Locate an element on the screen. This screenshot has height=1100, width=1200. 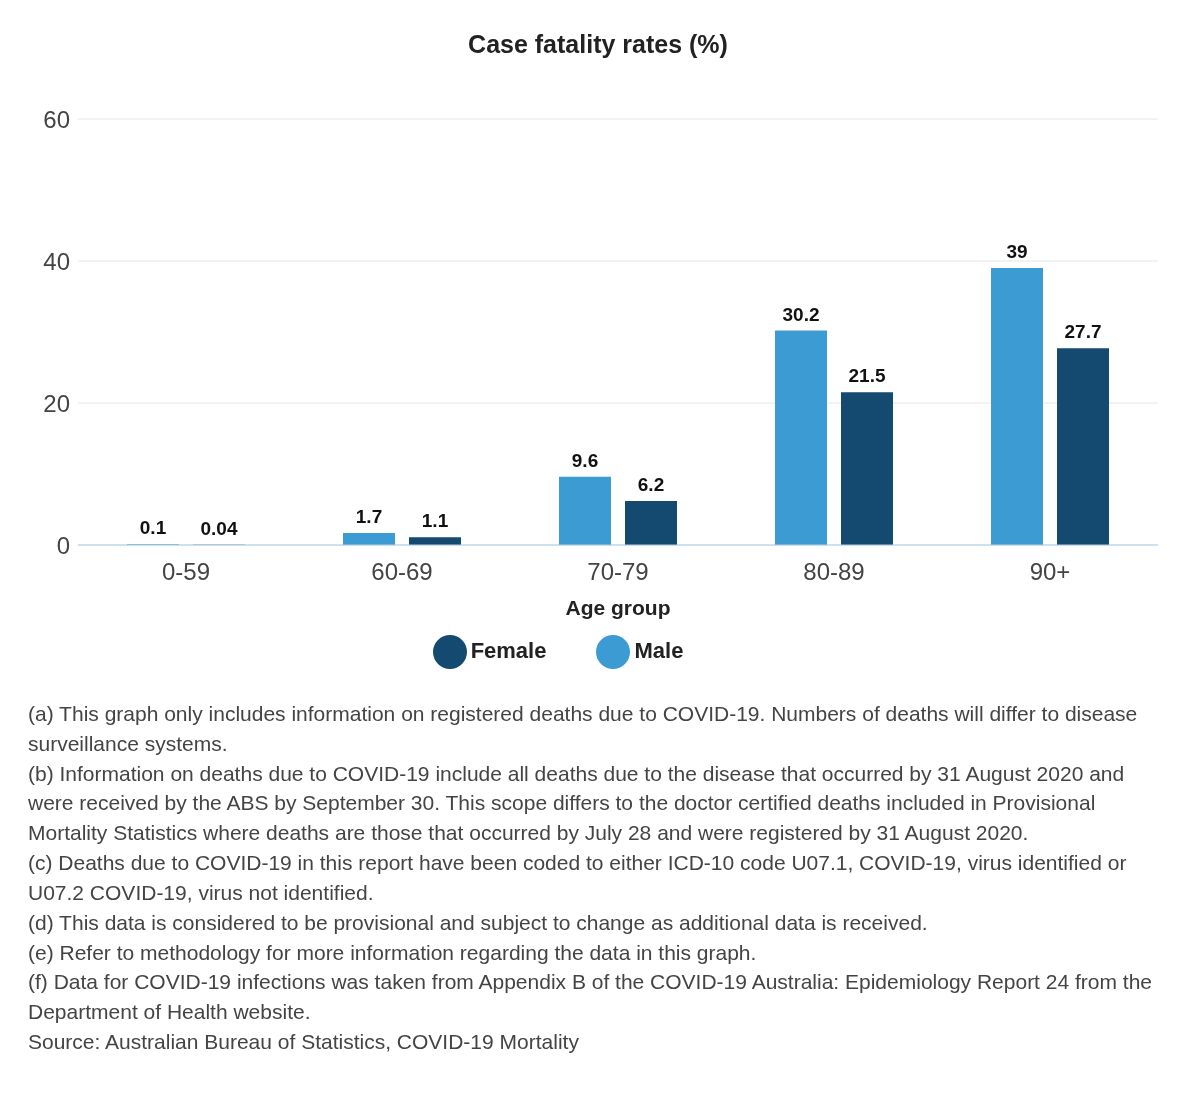
x-tick-label: 70-79 is located at coordinates (618, 572).